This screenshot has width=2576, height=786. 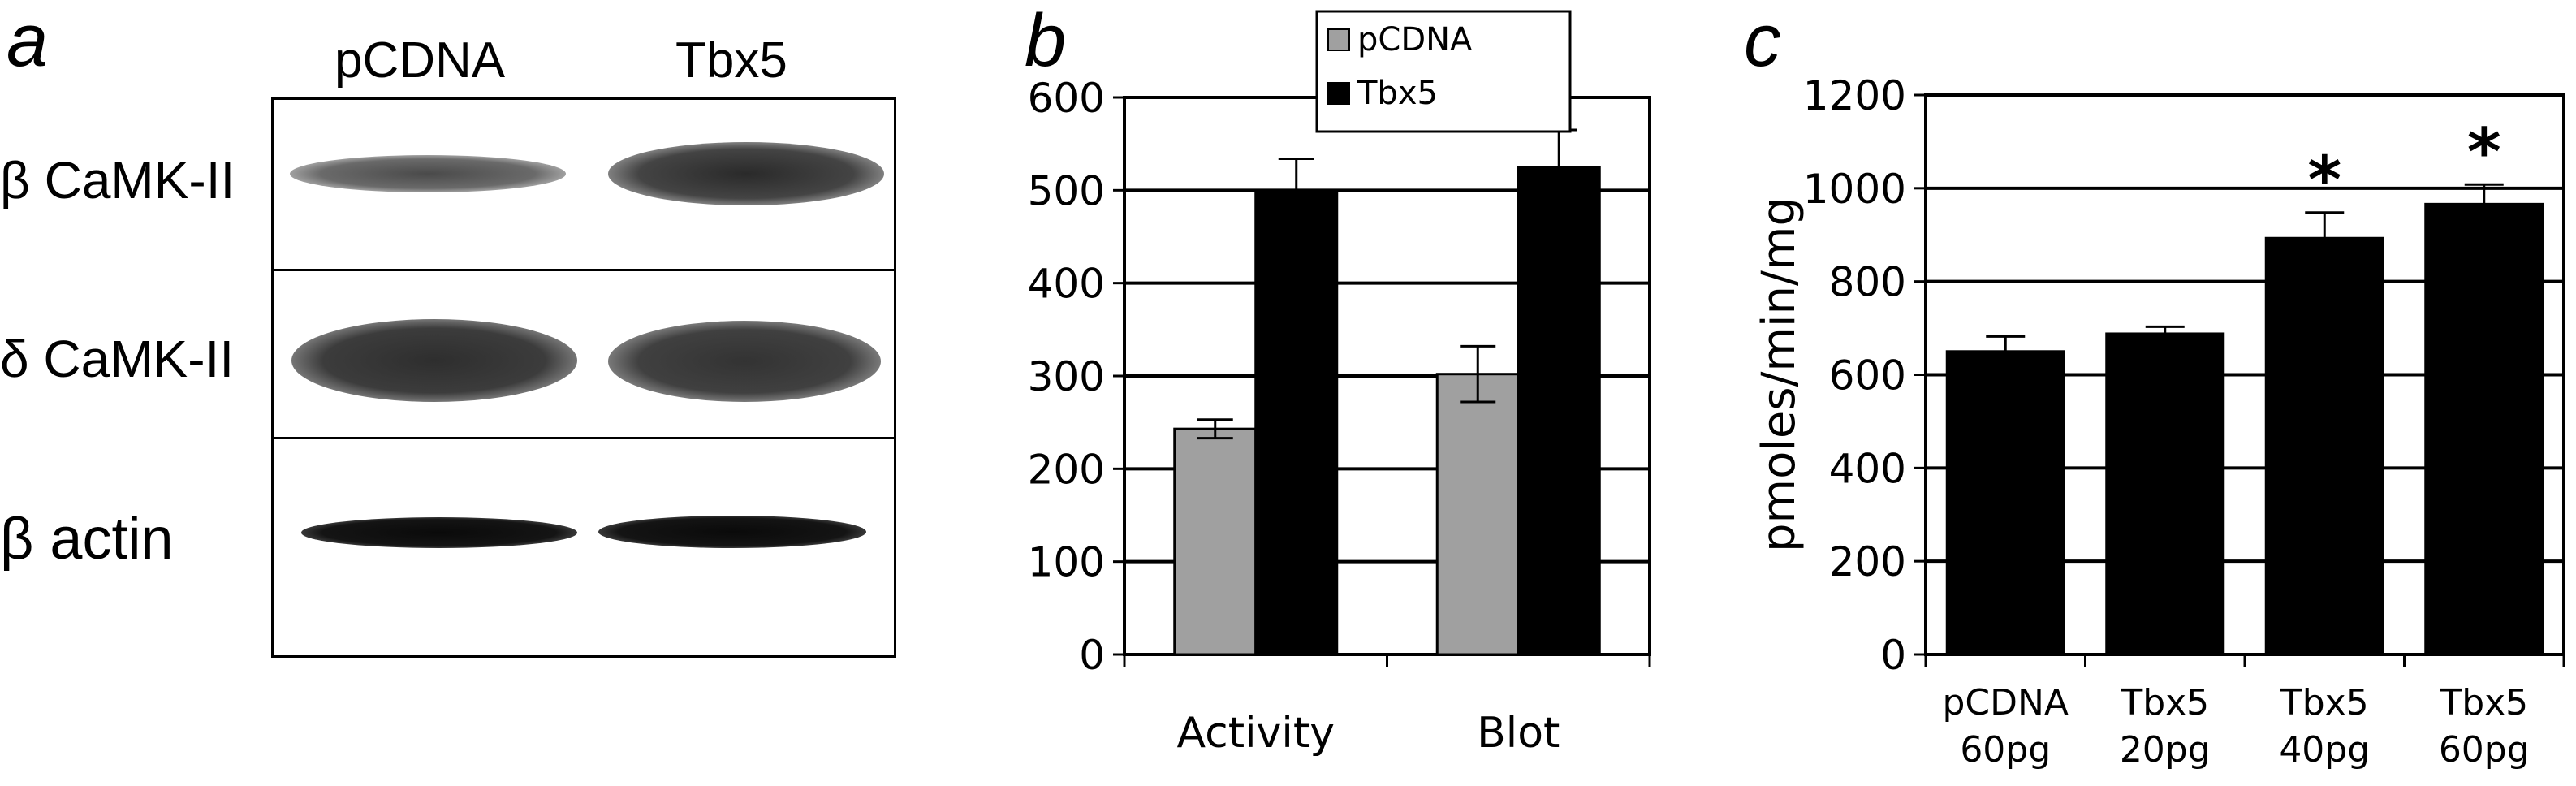 I want to click on lane-header-pcdna: pCDNA, so click(x=420, y=60).